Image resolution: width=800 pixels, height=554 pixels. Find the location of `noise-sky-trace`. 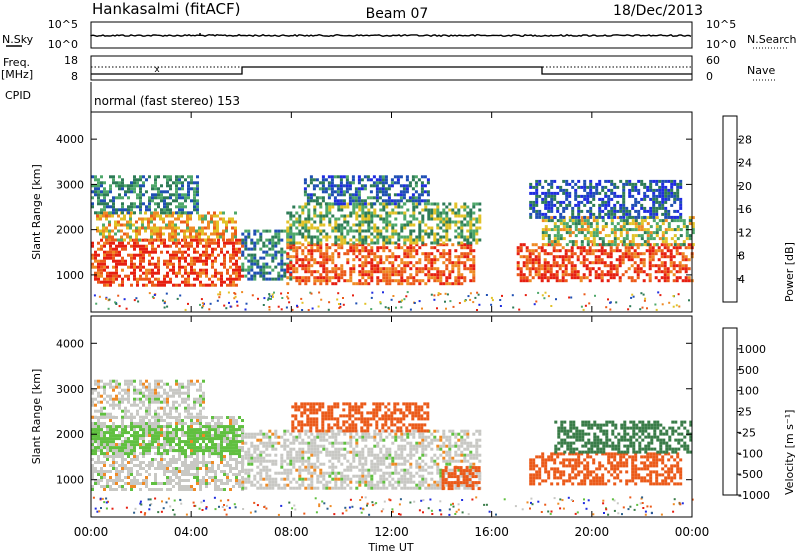

noise-sky-trace is located at coordinates (391, 35).